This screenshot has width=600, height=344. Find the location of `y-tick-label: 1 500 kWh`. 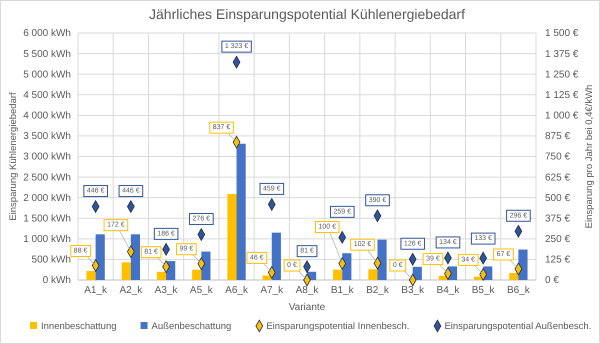

y-tick-label: 1 500 kWh is located at coordinates (47, 218).